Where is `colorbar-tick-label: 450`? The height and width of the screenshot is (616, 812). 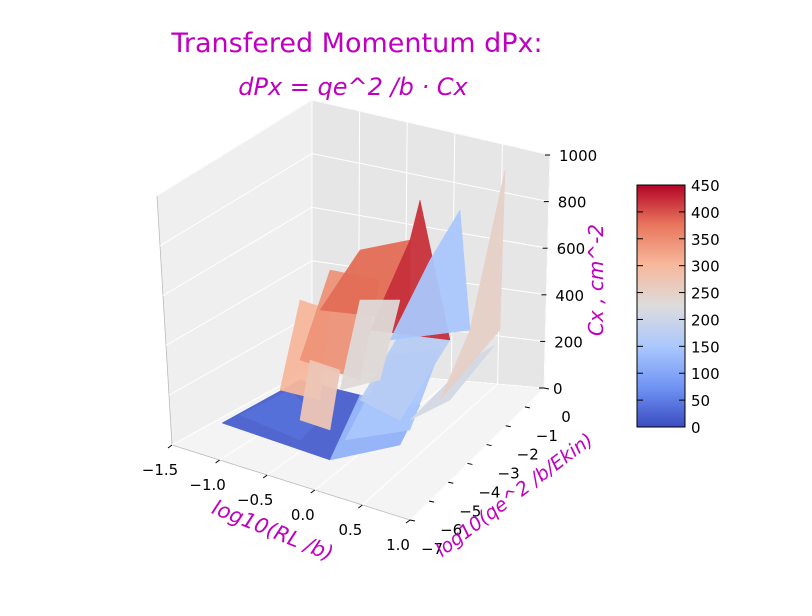
colorbar-tick-label: 450 is located at coordinates (705, 186).